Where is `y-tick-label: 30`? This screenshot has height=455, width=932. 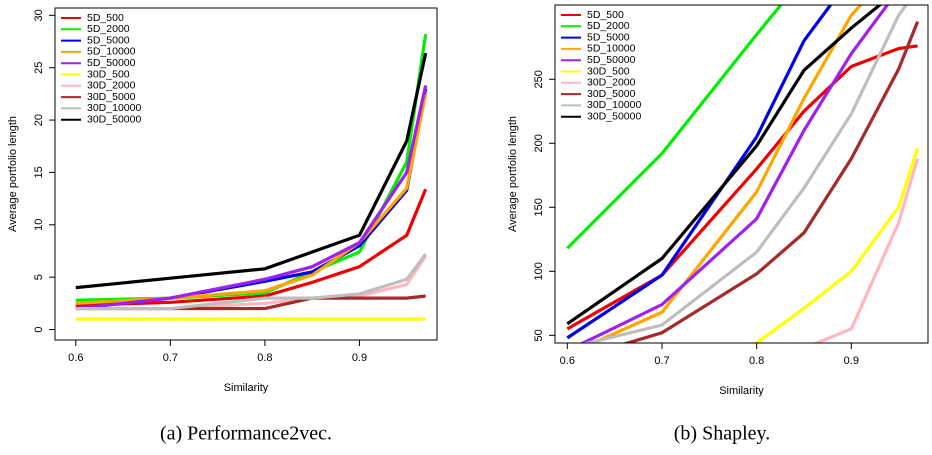
y-tick-label: 30 is located at coordinates (39, 15).